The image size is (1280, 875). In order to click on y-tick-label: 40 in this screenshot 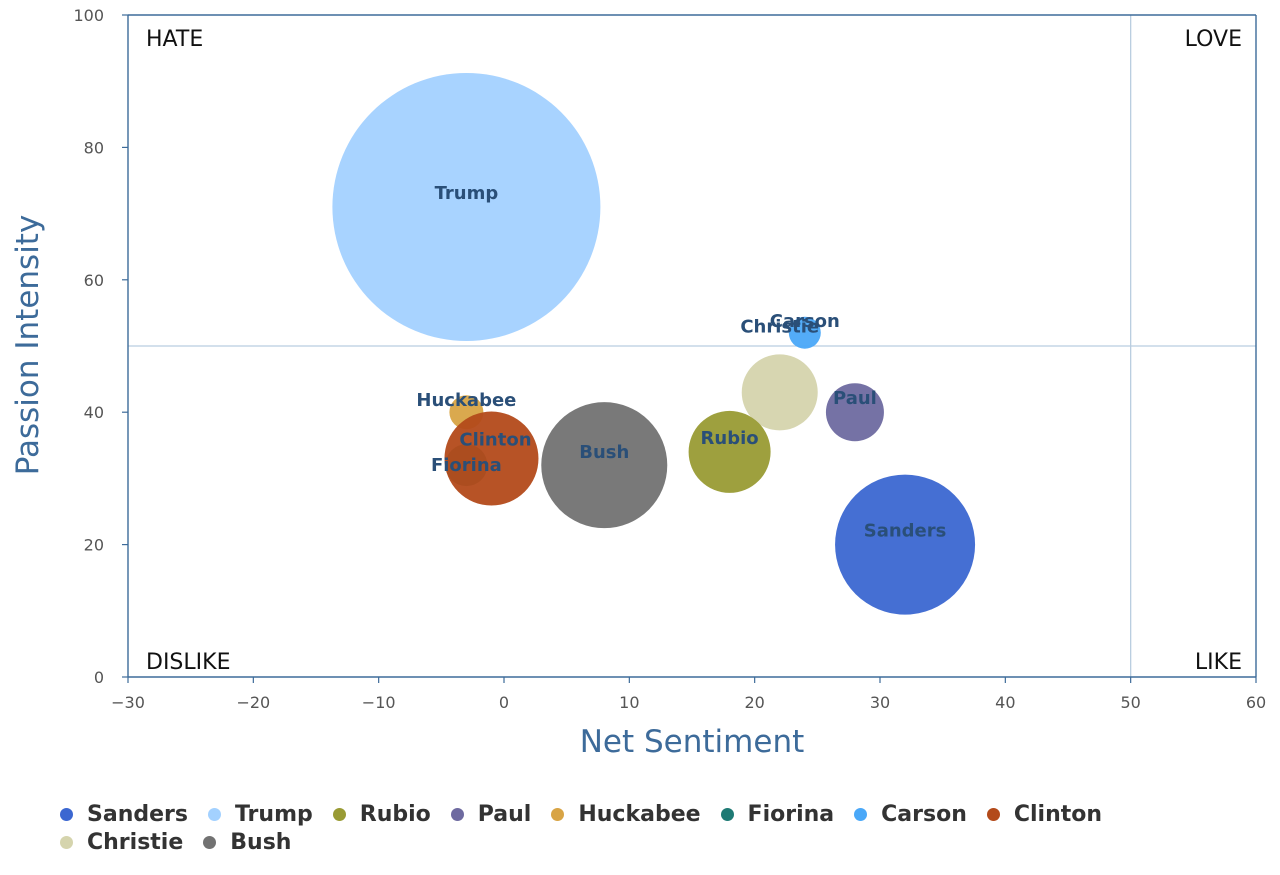, I will do `click(94, 412)`.